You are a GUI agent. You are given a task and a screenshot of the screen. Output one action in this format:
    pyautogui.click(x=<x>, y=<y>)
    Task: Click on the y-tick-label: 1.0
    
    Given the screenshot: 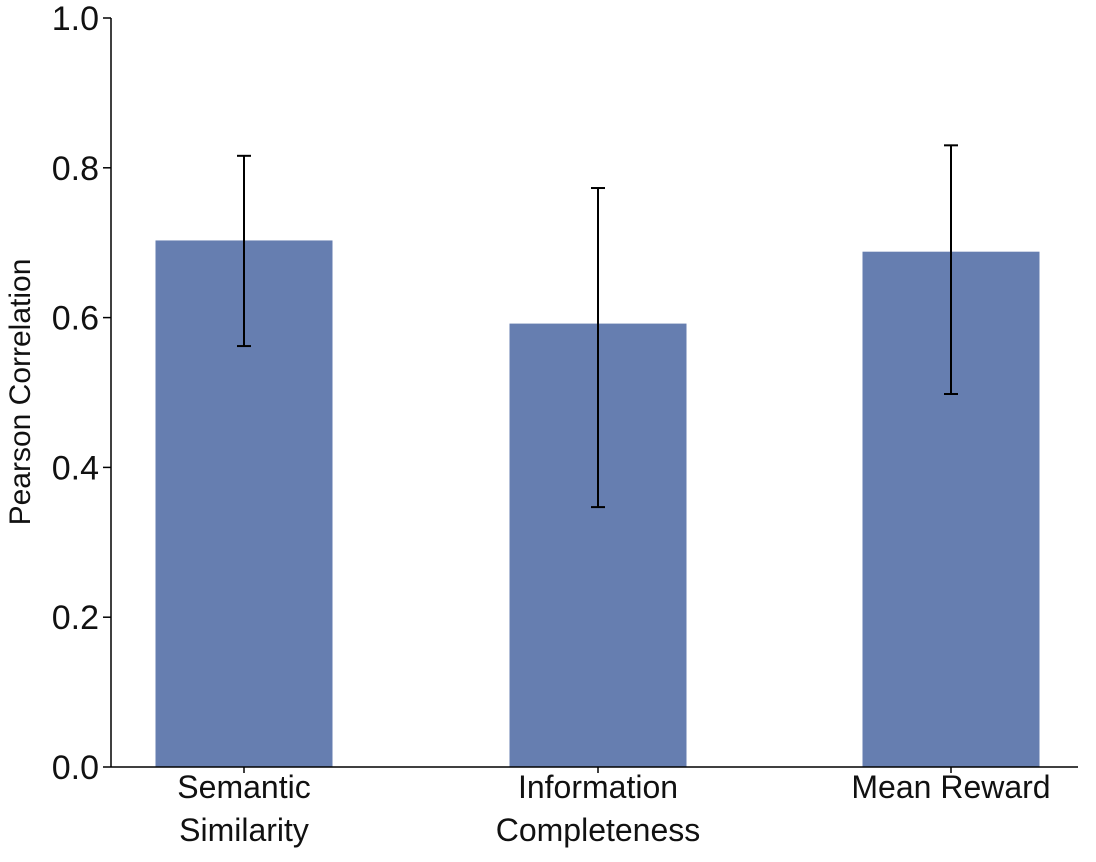 What is the action you would take?
    pyautogui.click(x=75, y=19)
    